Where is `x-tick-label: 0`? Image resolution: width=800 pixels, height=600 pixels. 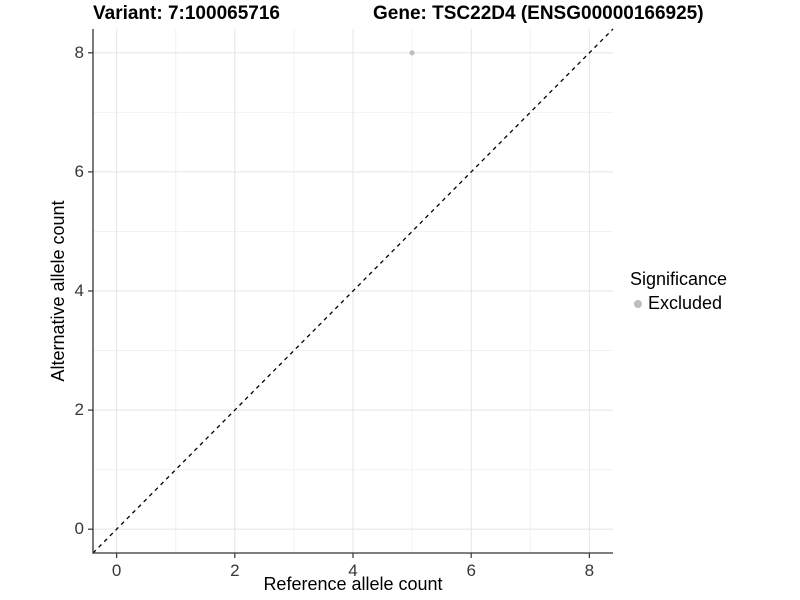
x-tick-label: 0 is located at coordinates (116, 570).